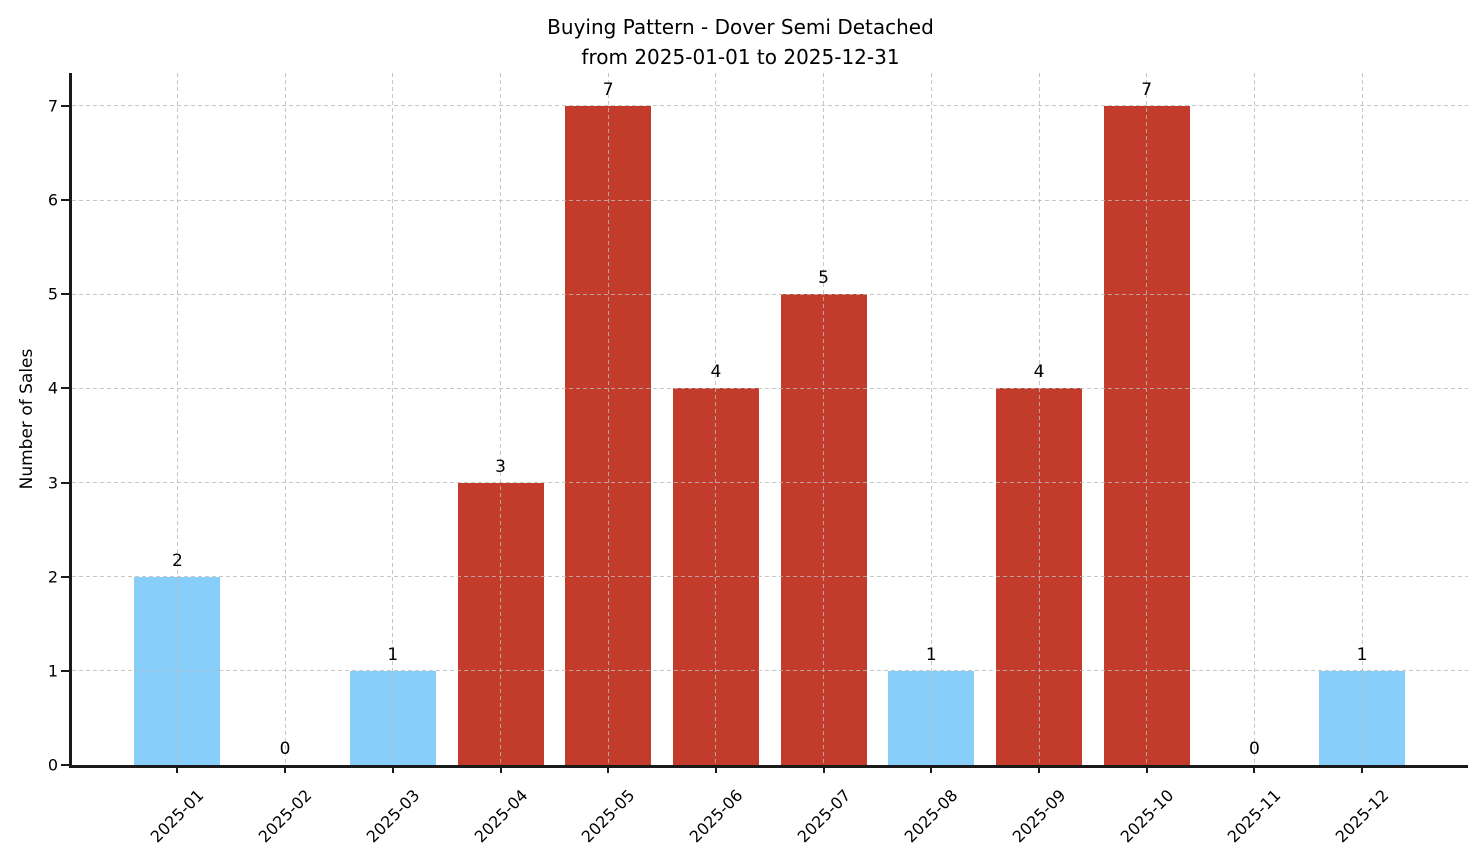 The image size is (1481, 863). Describe the element at coordinates (70, 420) in the screenshot. I see `y-axis-spine` at that location.